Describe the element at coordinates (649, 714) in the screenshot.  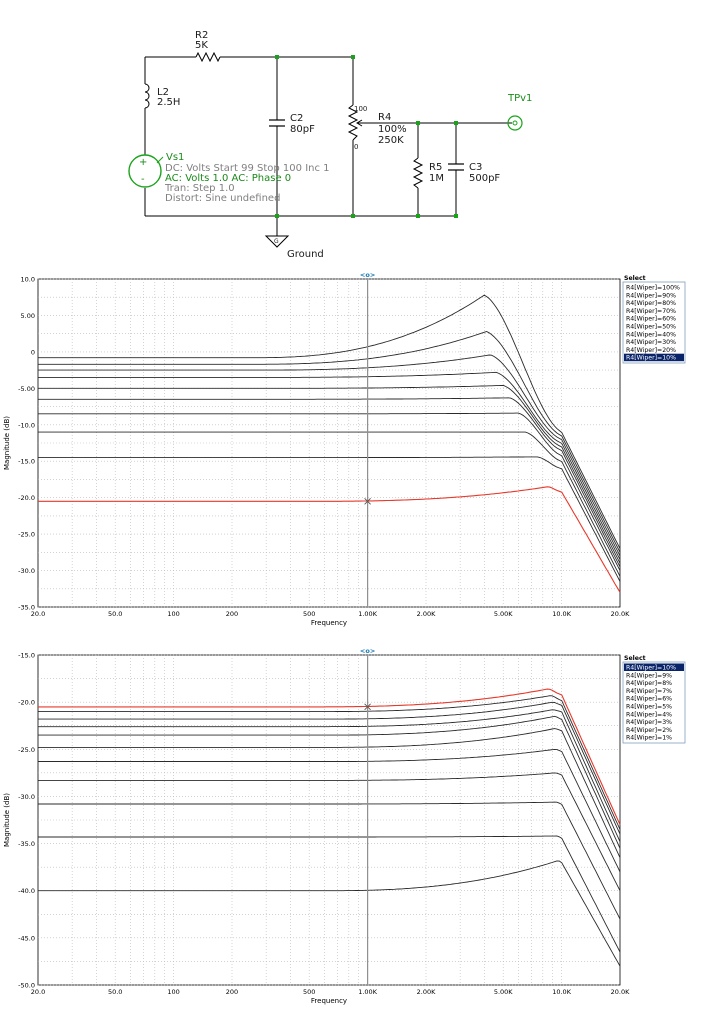
I see `legend-item: R4[Wiper]=4%` at that location.